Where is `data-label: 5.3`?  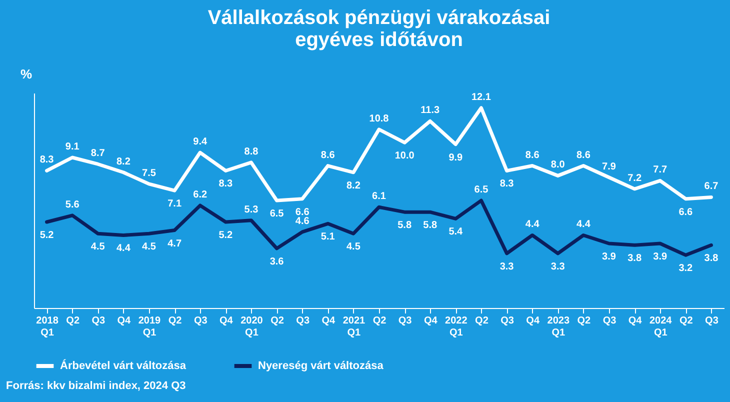 data-label: 5.3 is located at coordinates (251, 210).